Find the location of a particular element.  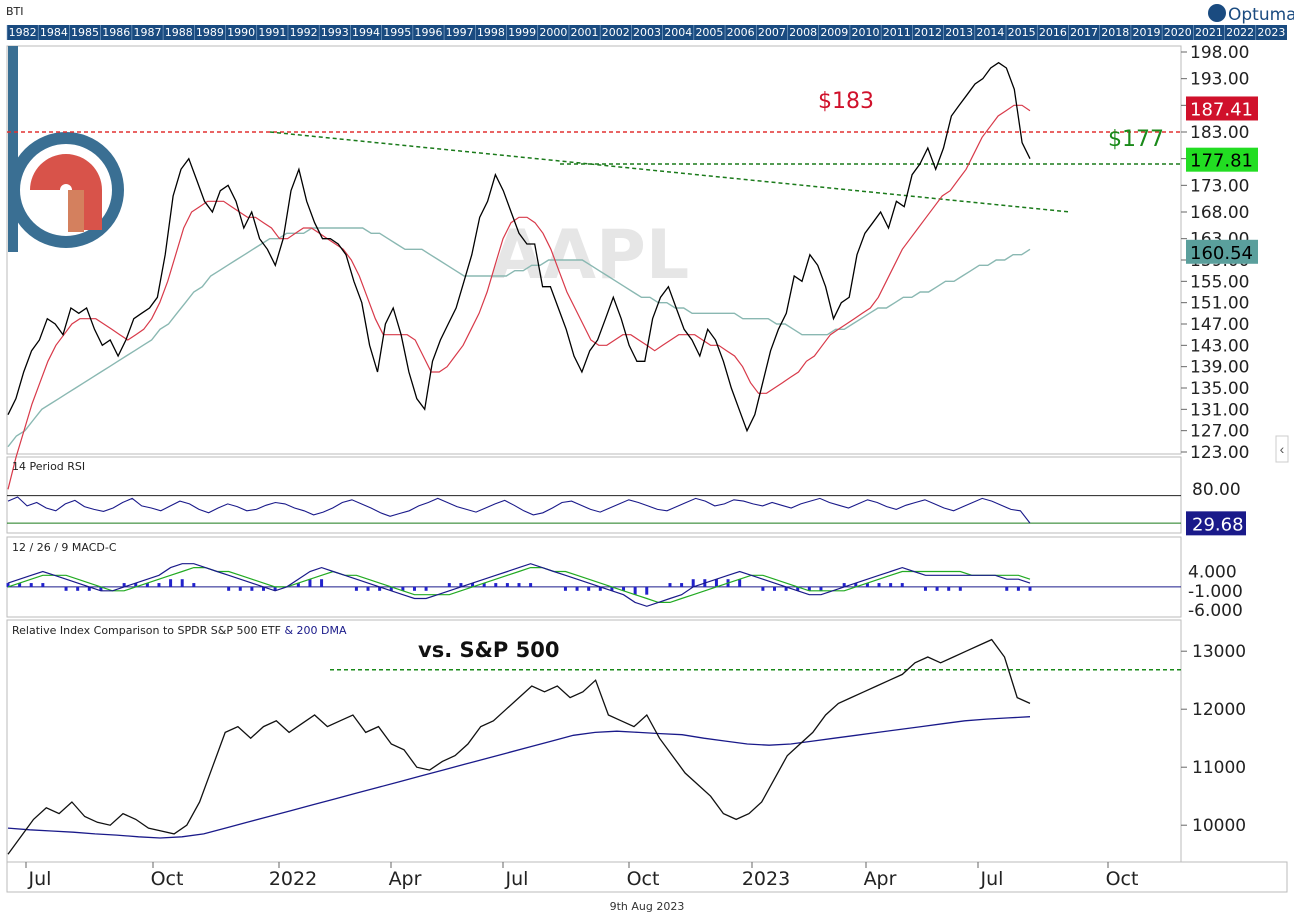

macd-line is located at coordinates (519, 585).